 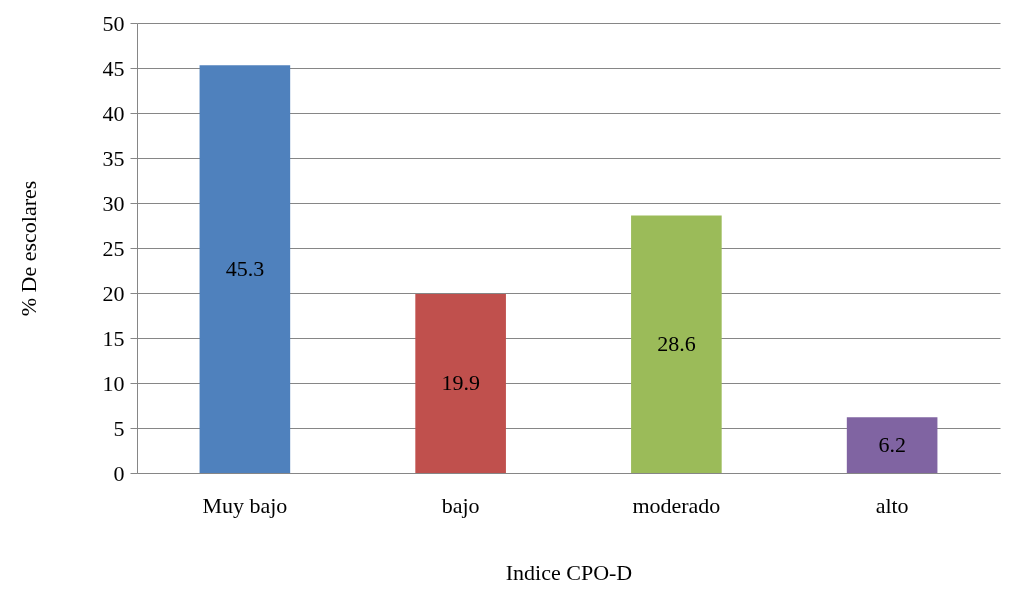 What do you see at coordinates (676, 505) in the screenshot?
I see `x-tick-label: moderado` at bounding box center [676, 505].